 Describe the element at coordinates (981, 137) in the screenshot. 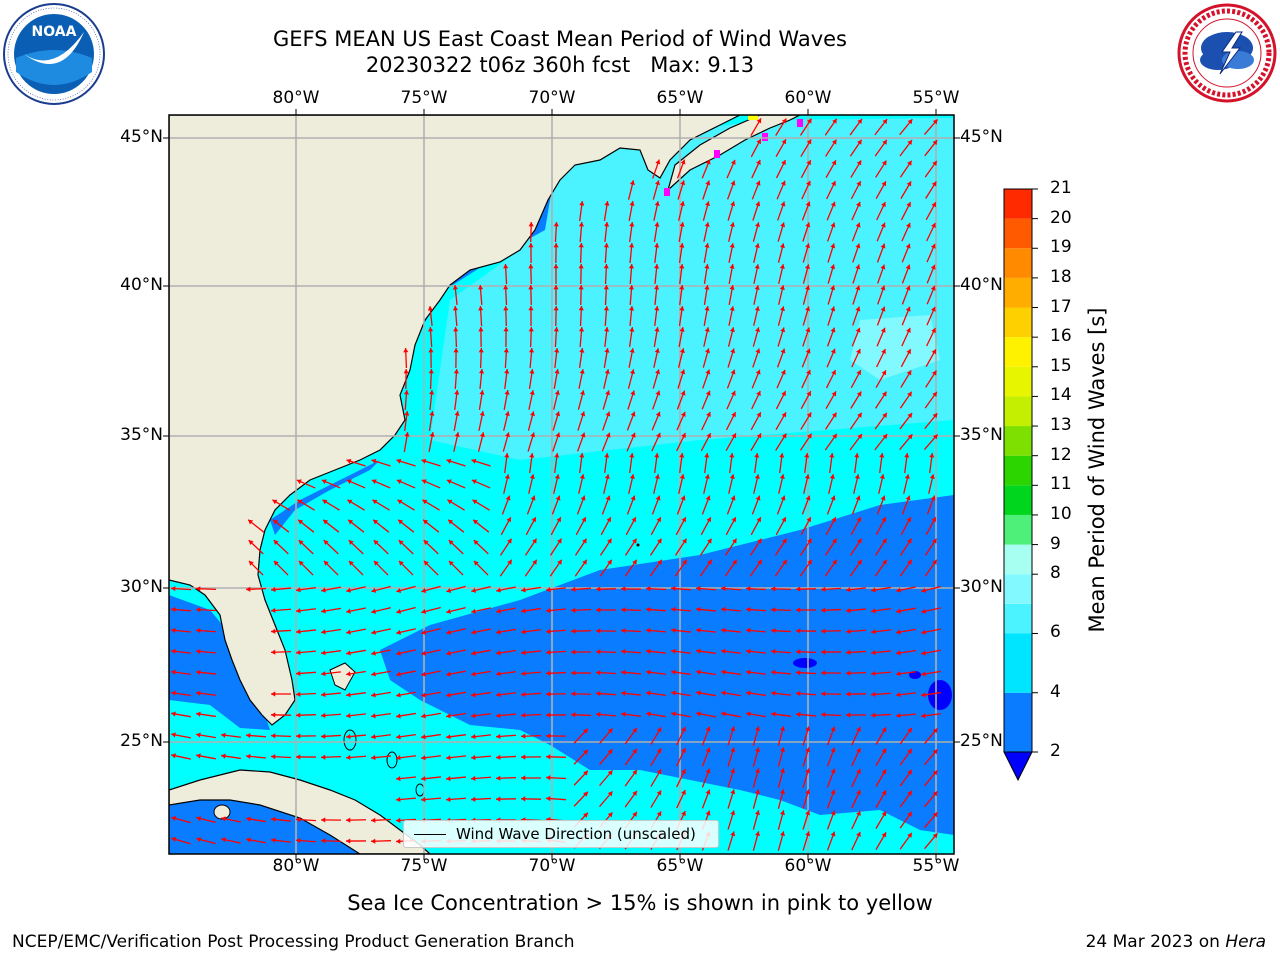

I see `latitude-tick-label: 45°N` at that location.